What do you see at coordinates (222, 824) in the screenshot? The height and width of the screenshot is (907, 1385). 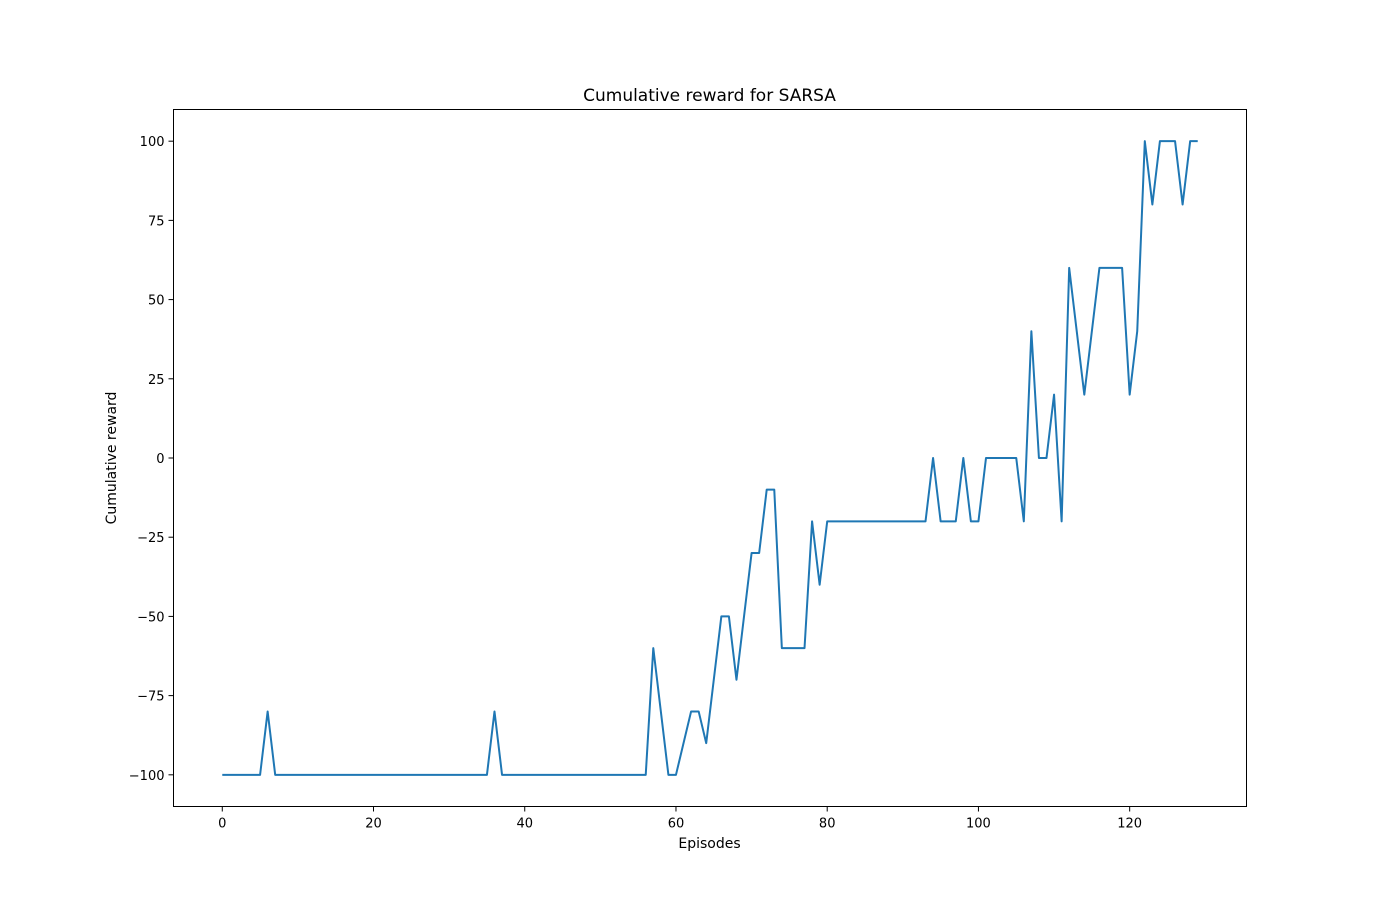 I see `x-tick-label: 0` at bounding box center [222, 824].